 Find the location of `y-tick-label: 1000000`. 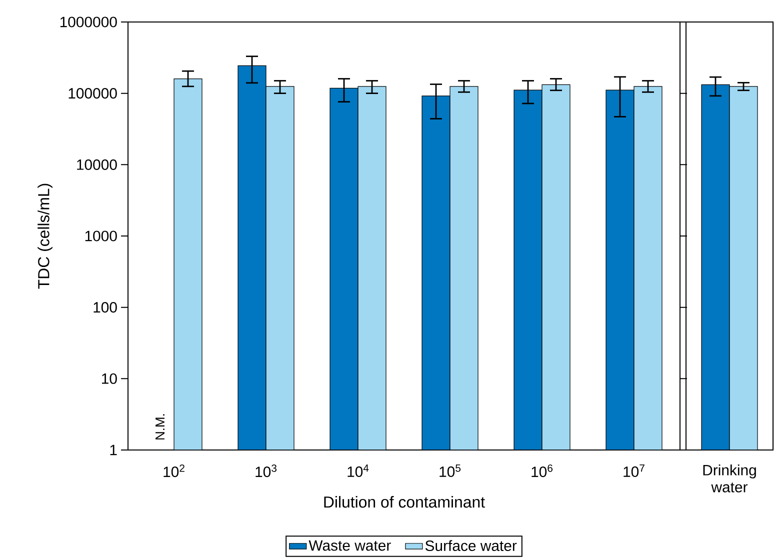

y-tick-label: 1000000 is located at coordinates (88, 22).